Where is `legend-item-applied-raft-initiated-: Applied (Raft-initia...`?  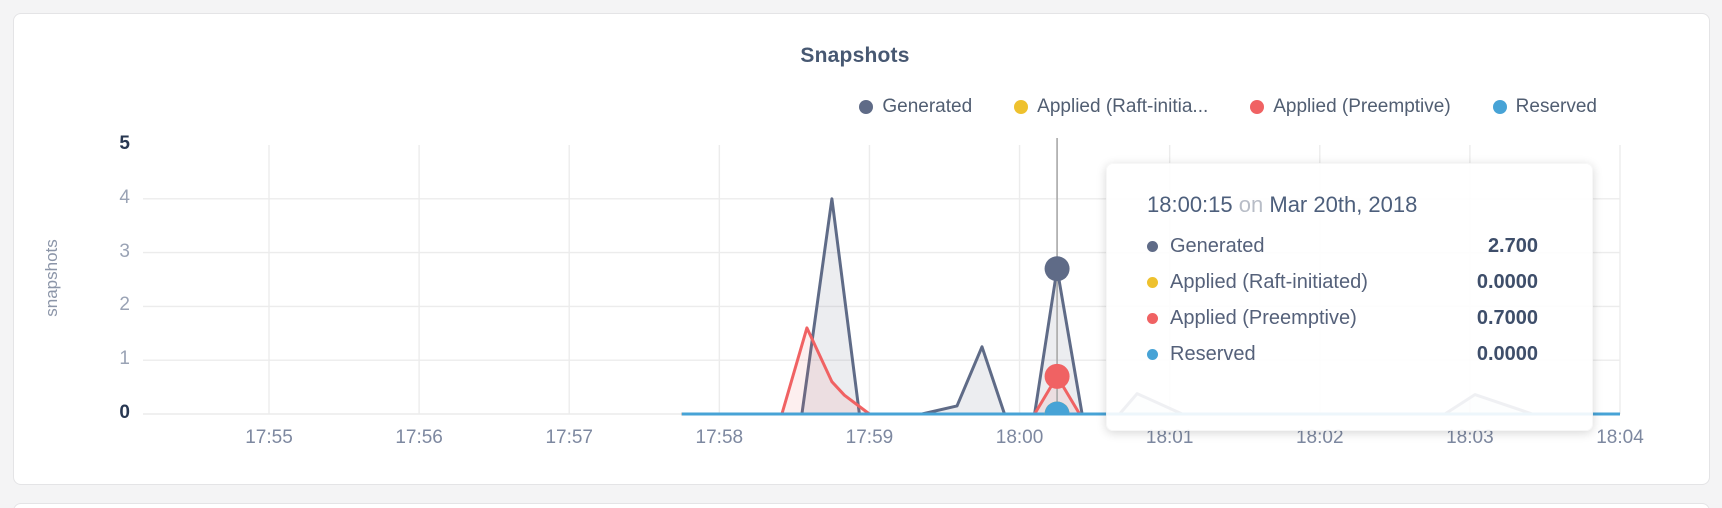 legend-item-applied-raft-initiated-: Applied (Raft-initia... is located at coordinates (1111, 107).